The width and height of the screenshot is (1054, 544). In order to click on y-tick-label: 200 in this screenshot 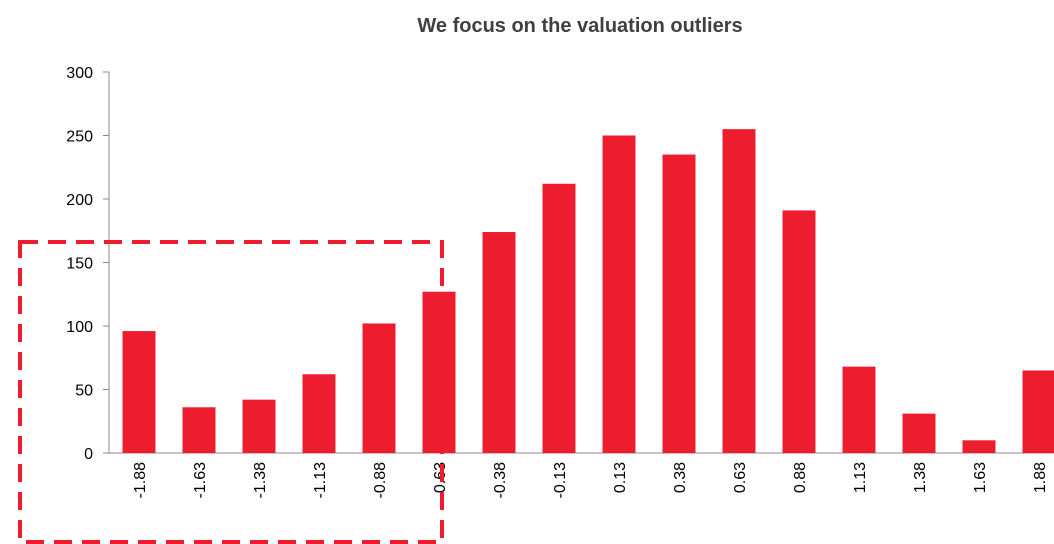, I will do `click(79, 200)`.